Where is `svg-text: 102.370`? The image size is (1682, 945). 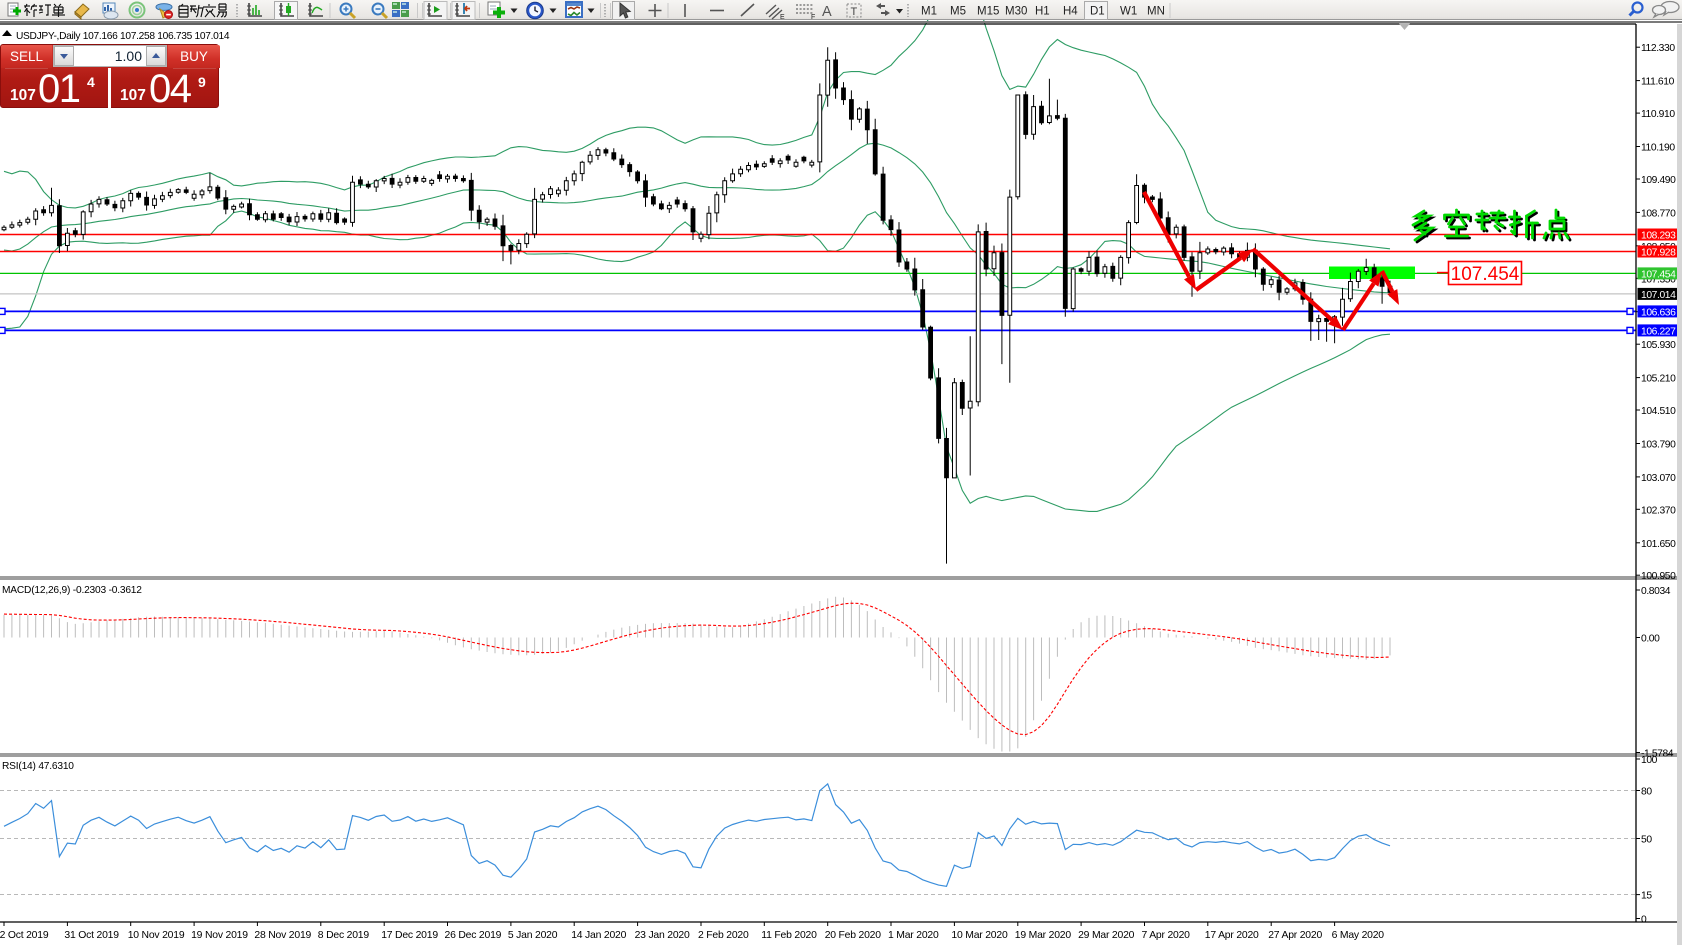 svg-text: 102.370 is located at coordinates (1658, 510).